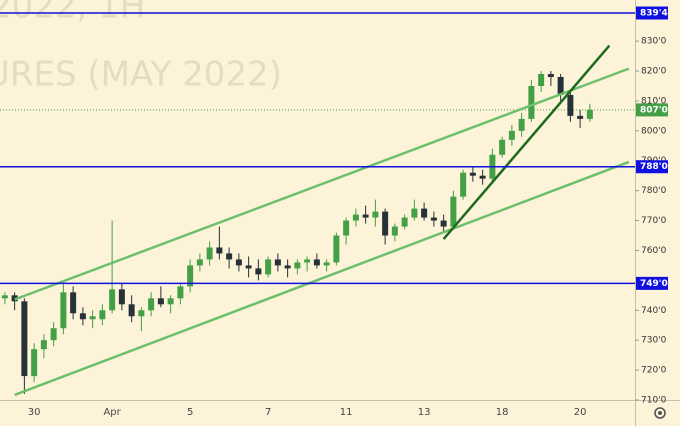  Describe the element at coordinates (654, 251) in the screenshot. I see `y-tick-label: 760'0` at that location.